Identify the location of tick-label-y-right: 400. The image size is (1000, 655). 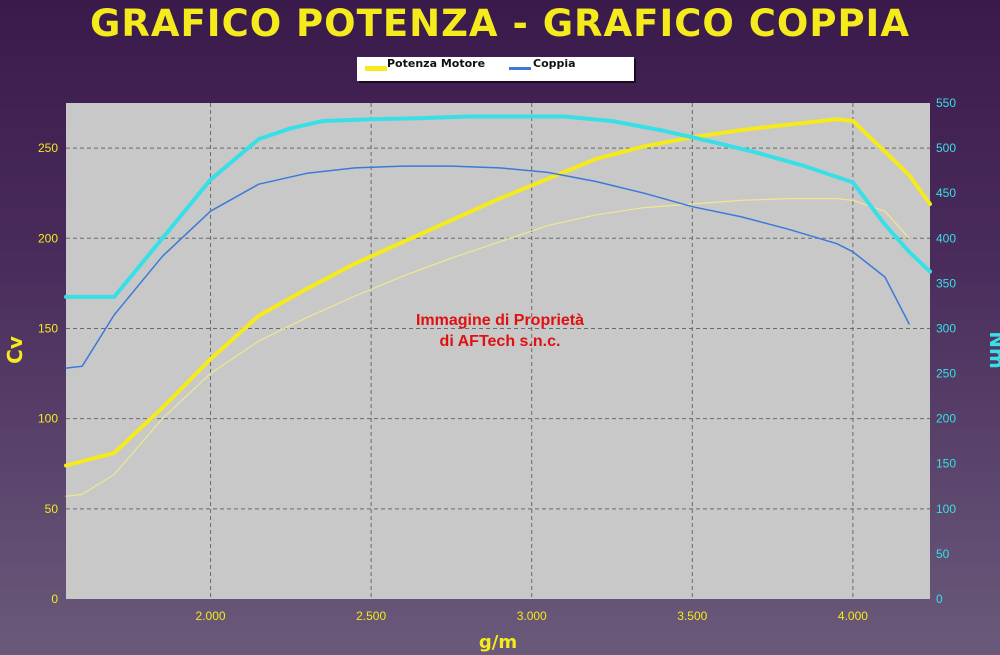
(946, 238).